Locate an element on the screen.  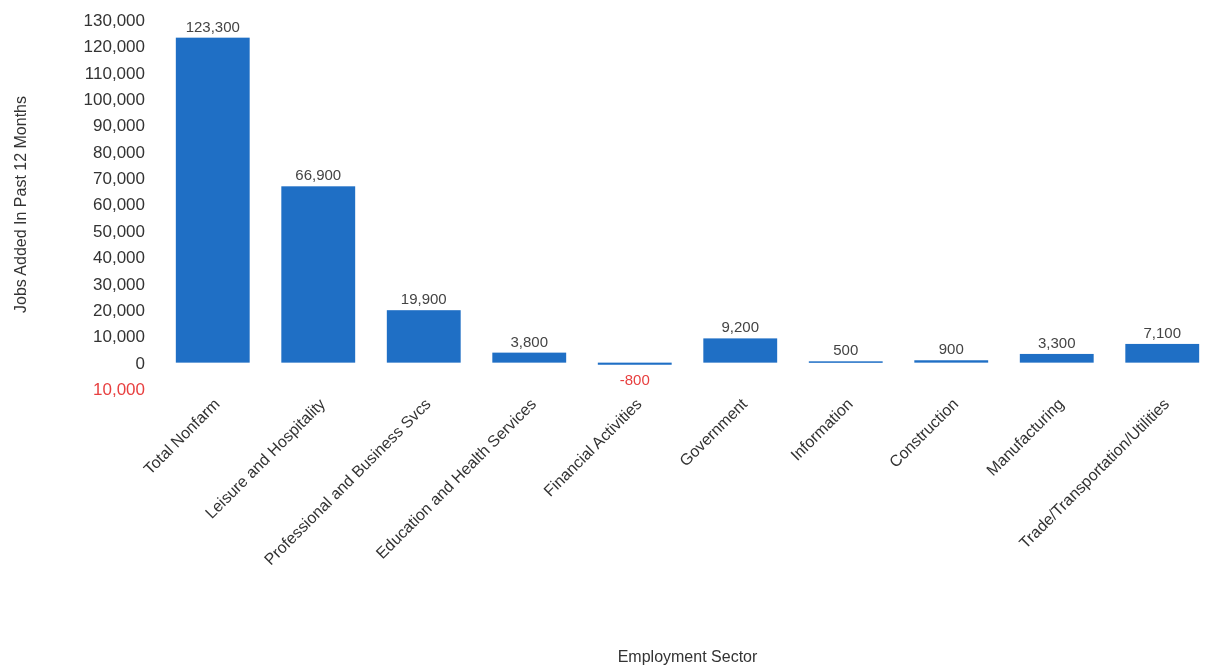
y-tick-label: 30,000 is located at coordinates (119, 284).